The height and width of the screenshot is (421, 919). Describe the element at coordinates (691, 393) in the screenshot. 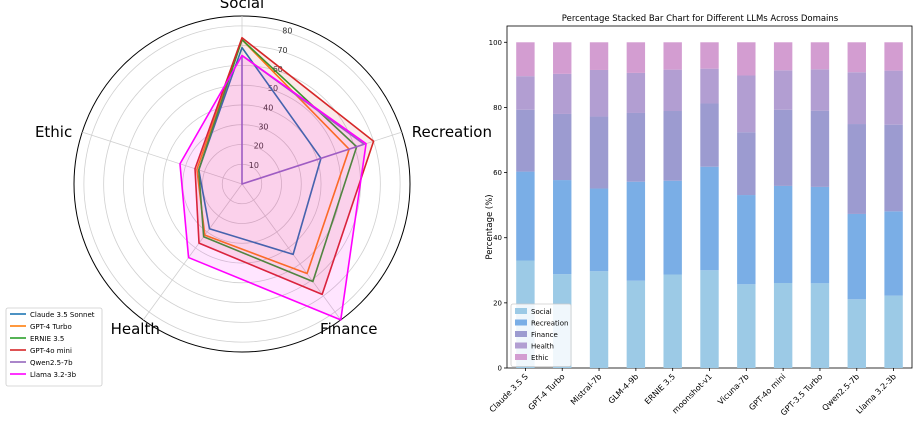

I see `bar-x-tick-label: moonshot-v1` at that location.